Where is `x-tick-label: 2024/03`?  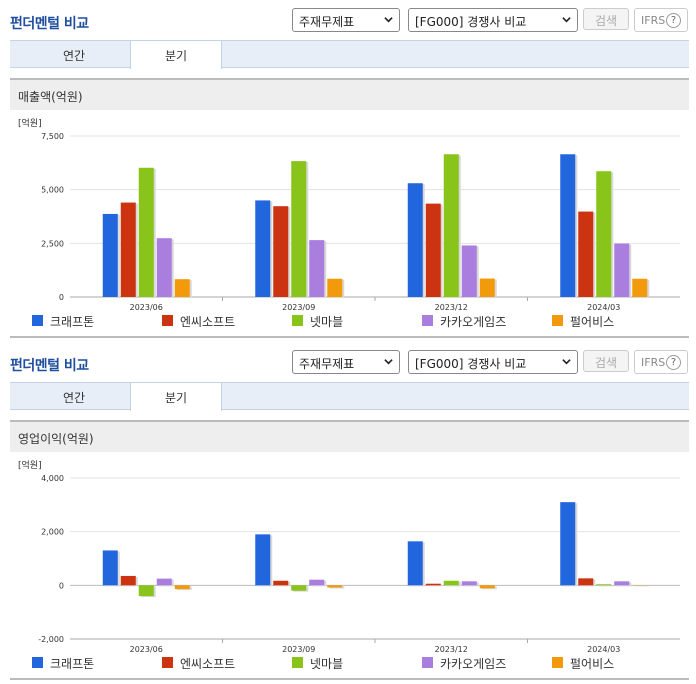 x-tick-label: 2024/03 is located at coordinates (603, 307).